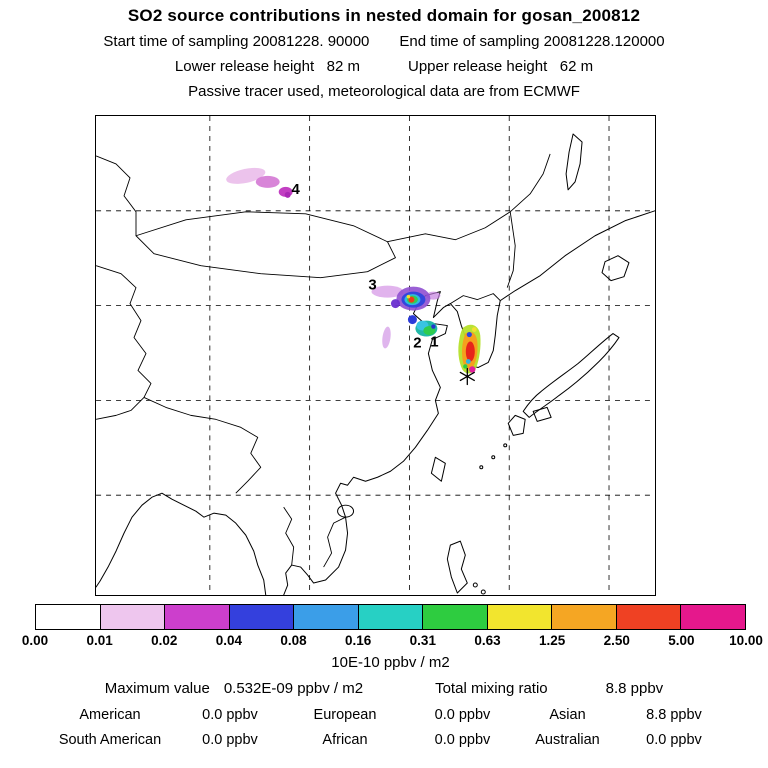  Describe the element at coordinates (293, 640) in the screenshot. I see `tick-label-4: 0.08` at that location.